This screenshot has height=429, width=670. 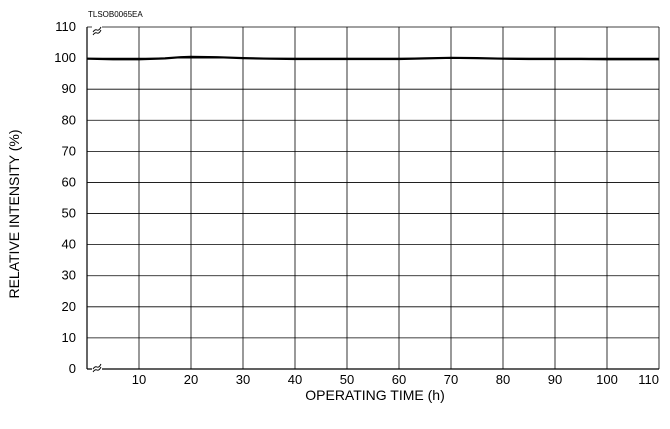 What do you see at coordinates (69, 337) in the screenshot?
I see `y-tick-label: 10` at bounding box center [69, 337].